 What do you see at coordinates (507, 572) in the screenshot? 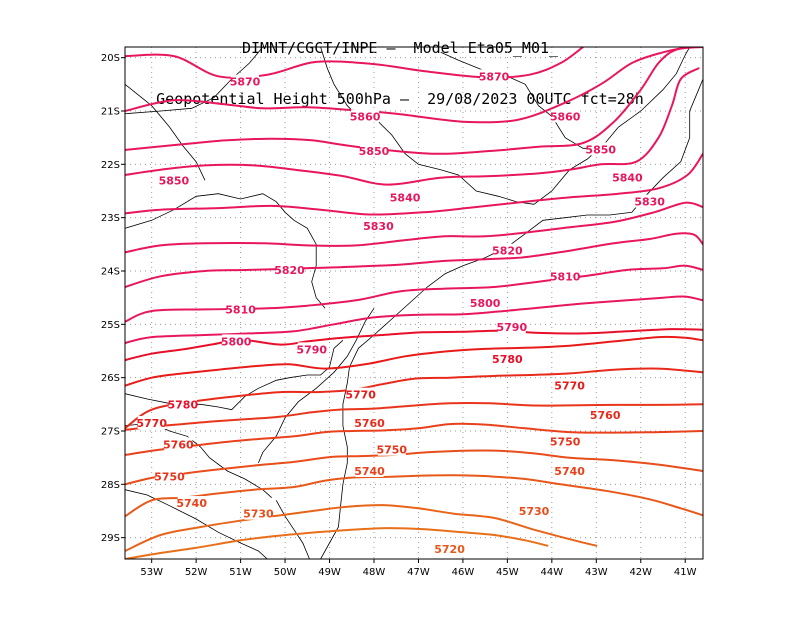
I see `lon-tick-label: 45W` at bounding box center [507, 572].